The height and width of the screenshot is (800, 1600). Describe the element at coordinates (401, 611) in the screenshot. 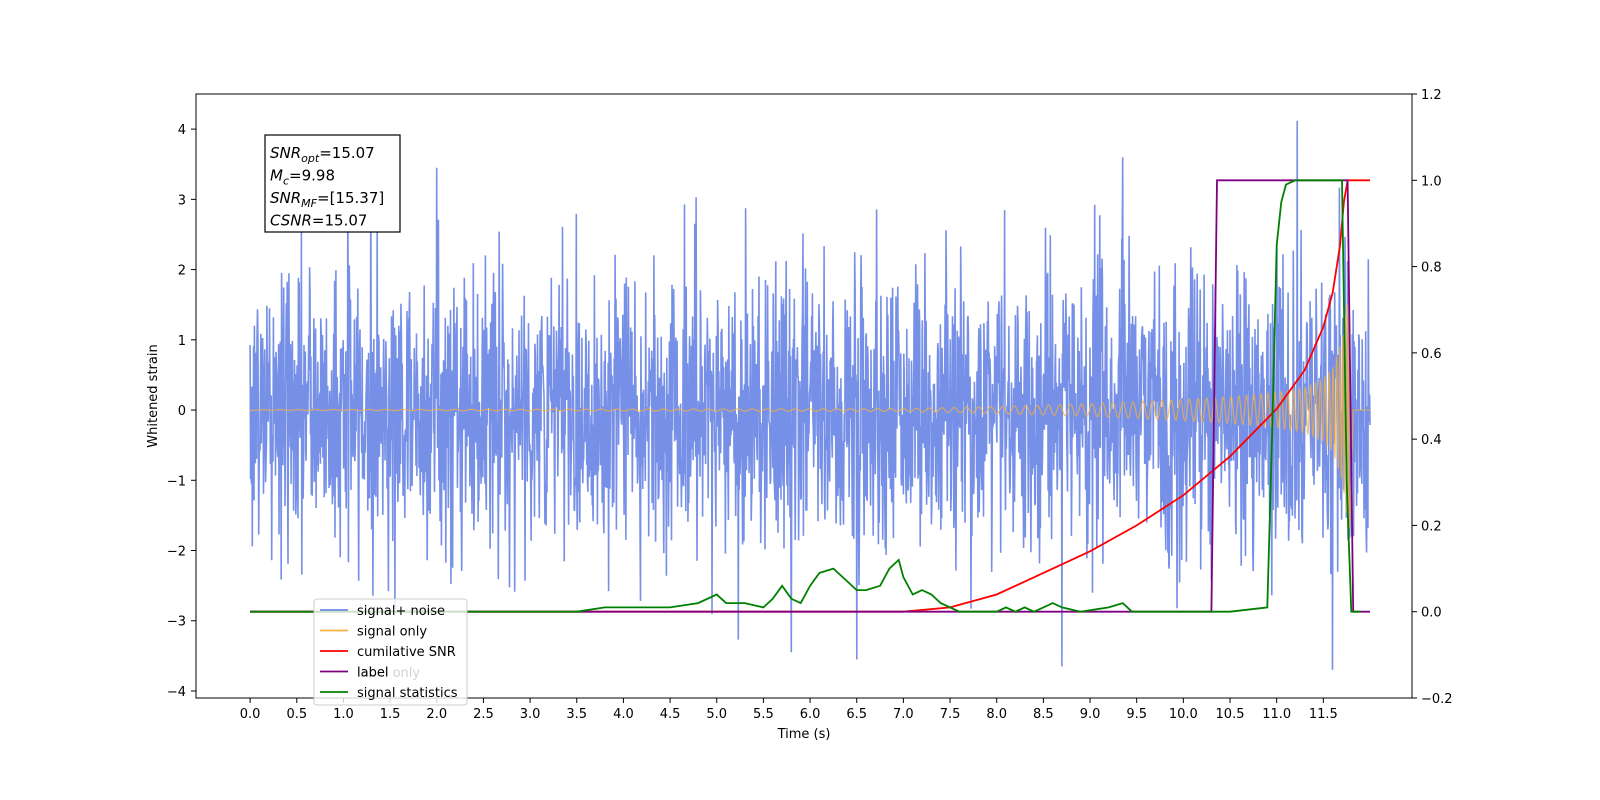

I see `legend-label: signal+ noise` at that location.